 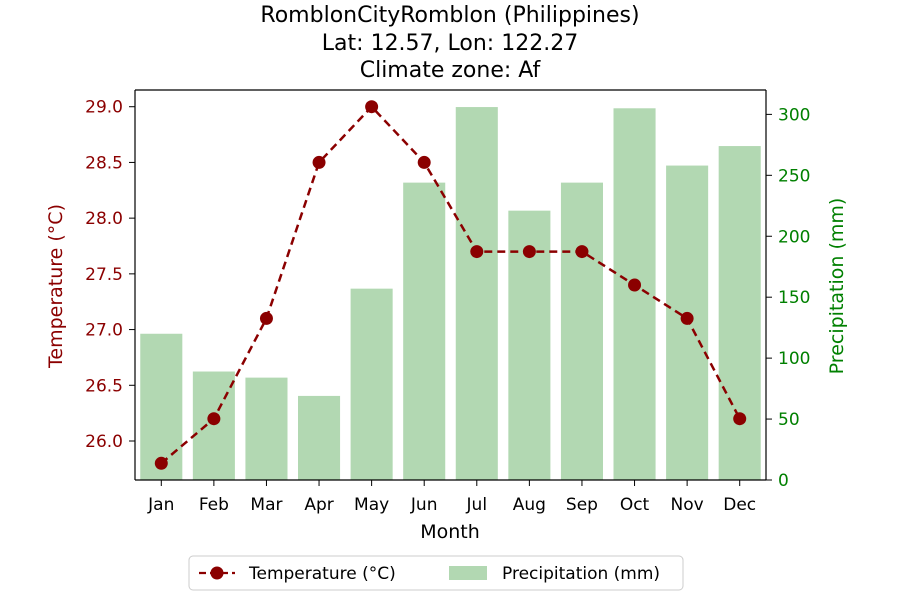 What do you see at coordinates (104, 275) in the screenshot?
I see `left-tick-label-27.5: 27.5` at bounding box center [104, 275].